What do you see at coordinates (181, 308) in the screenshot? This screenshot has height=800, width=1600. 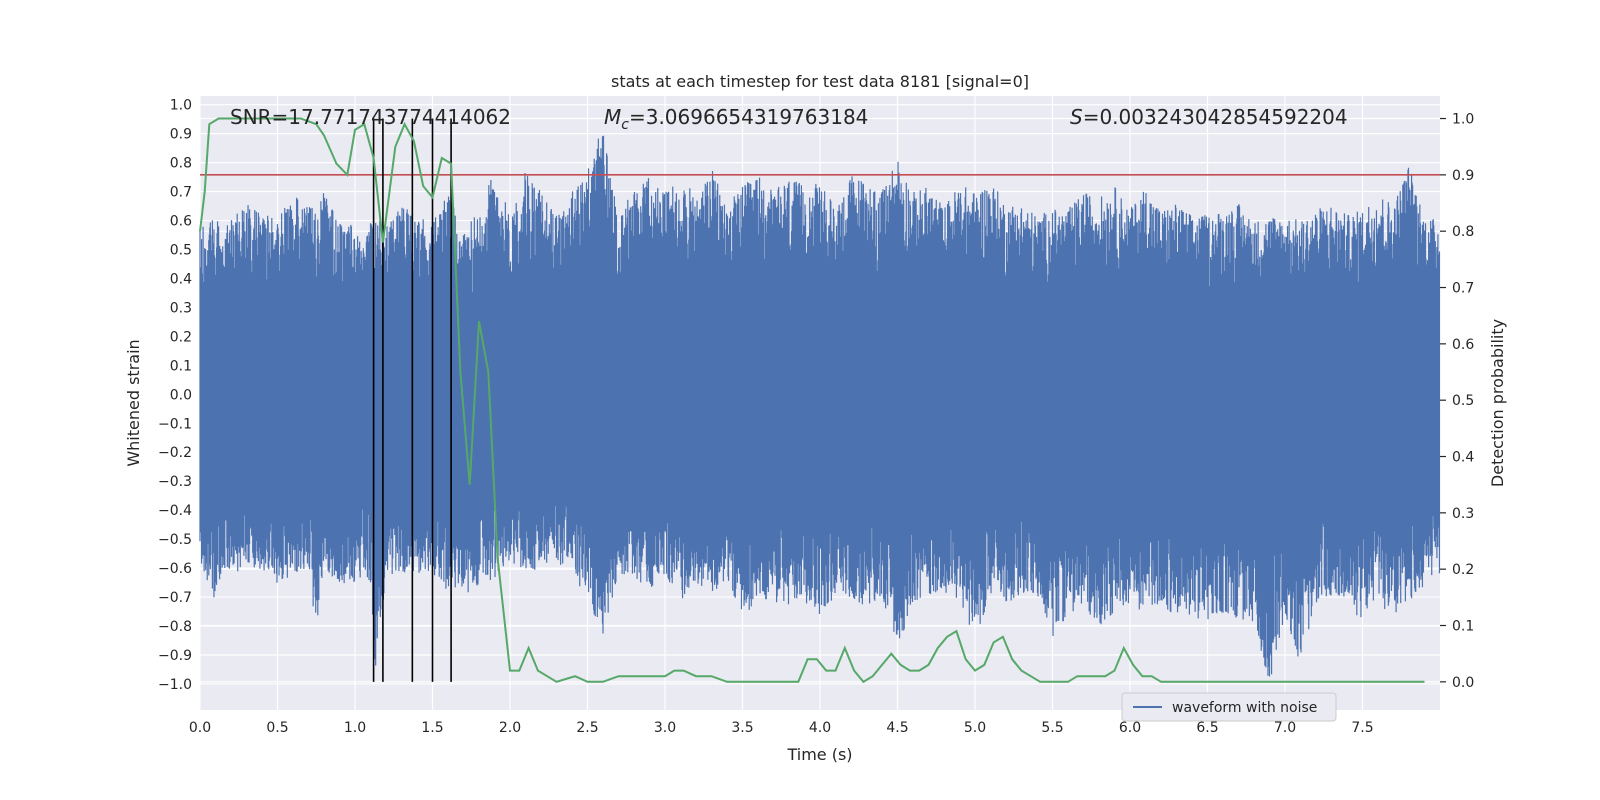 I see `y-tick-label: 0.3` at bounding box center [181, 308].